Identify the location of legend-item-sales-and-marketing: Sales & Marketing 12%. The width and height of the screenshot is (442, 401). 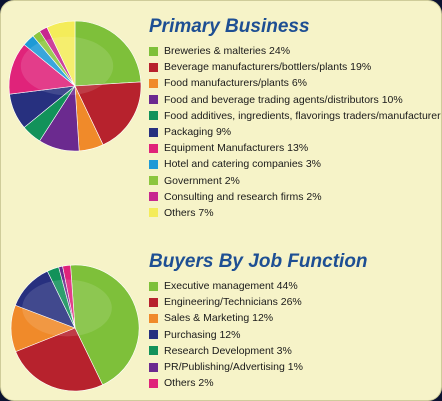
(226, 318).